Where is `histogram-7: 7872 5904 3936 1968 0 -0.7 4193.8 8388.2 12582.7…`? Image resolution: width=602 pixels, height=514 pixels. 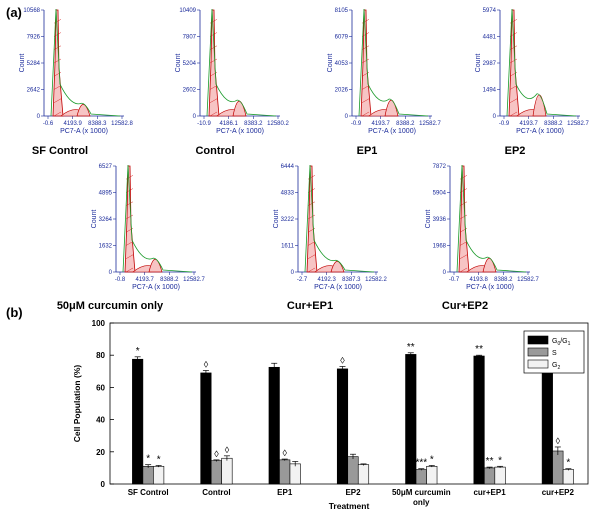 histogram-7: 7872 5904 3936 1968 0 -0.7 4193.8 8388.2 12582.7… is located at coordinates (480, 226).